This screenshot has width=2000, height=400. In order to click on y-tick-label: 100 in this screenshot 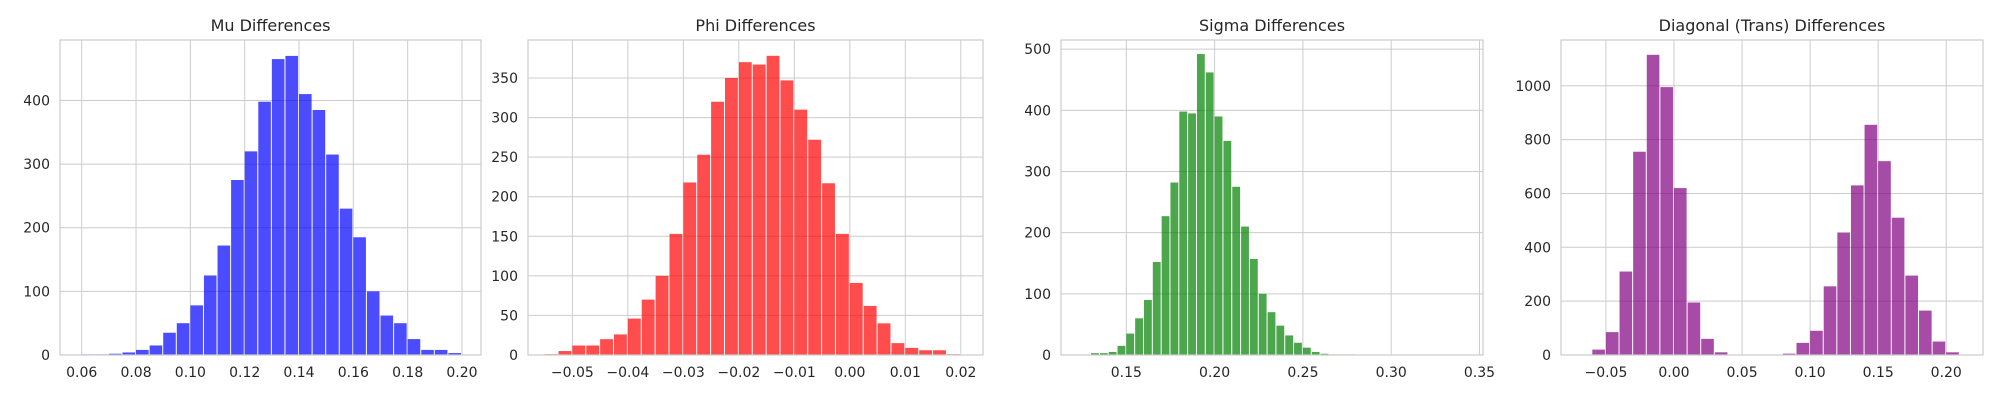, I will do `click(1037, 295)`.